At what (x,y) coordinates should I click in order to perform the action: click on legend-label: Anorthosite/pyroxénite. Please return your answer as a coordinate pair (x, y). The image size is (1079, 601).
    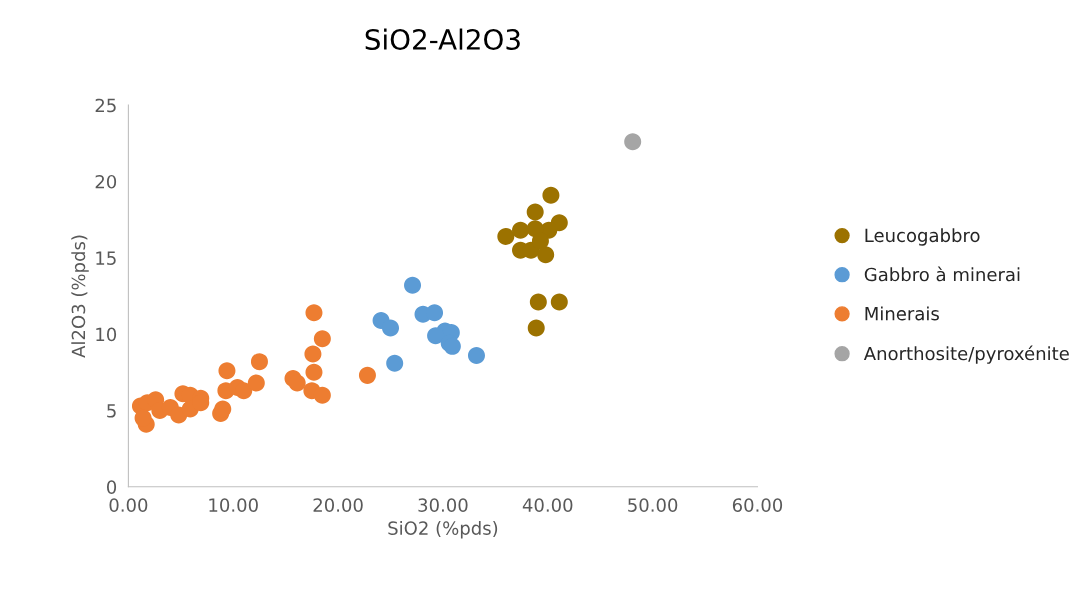
    Looking at the image, I should click on (966, 354).